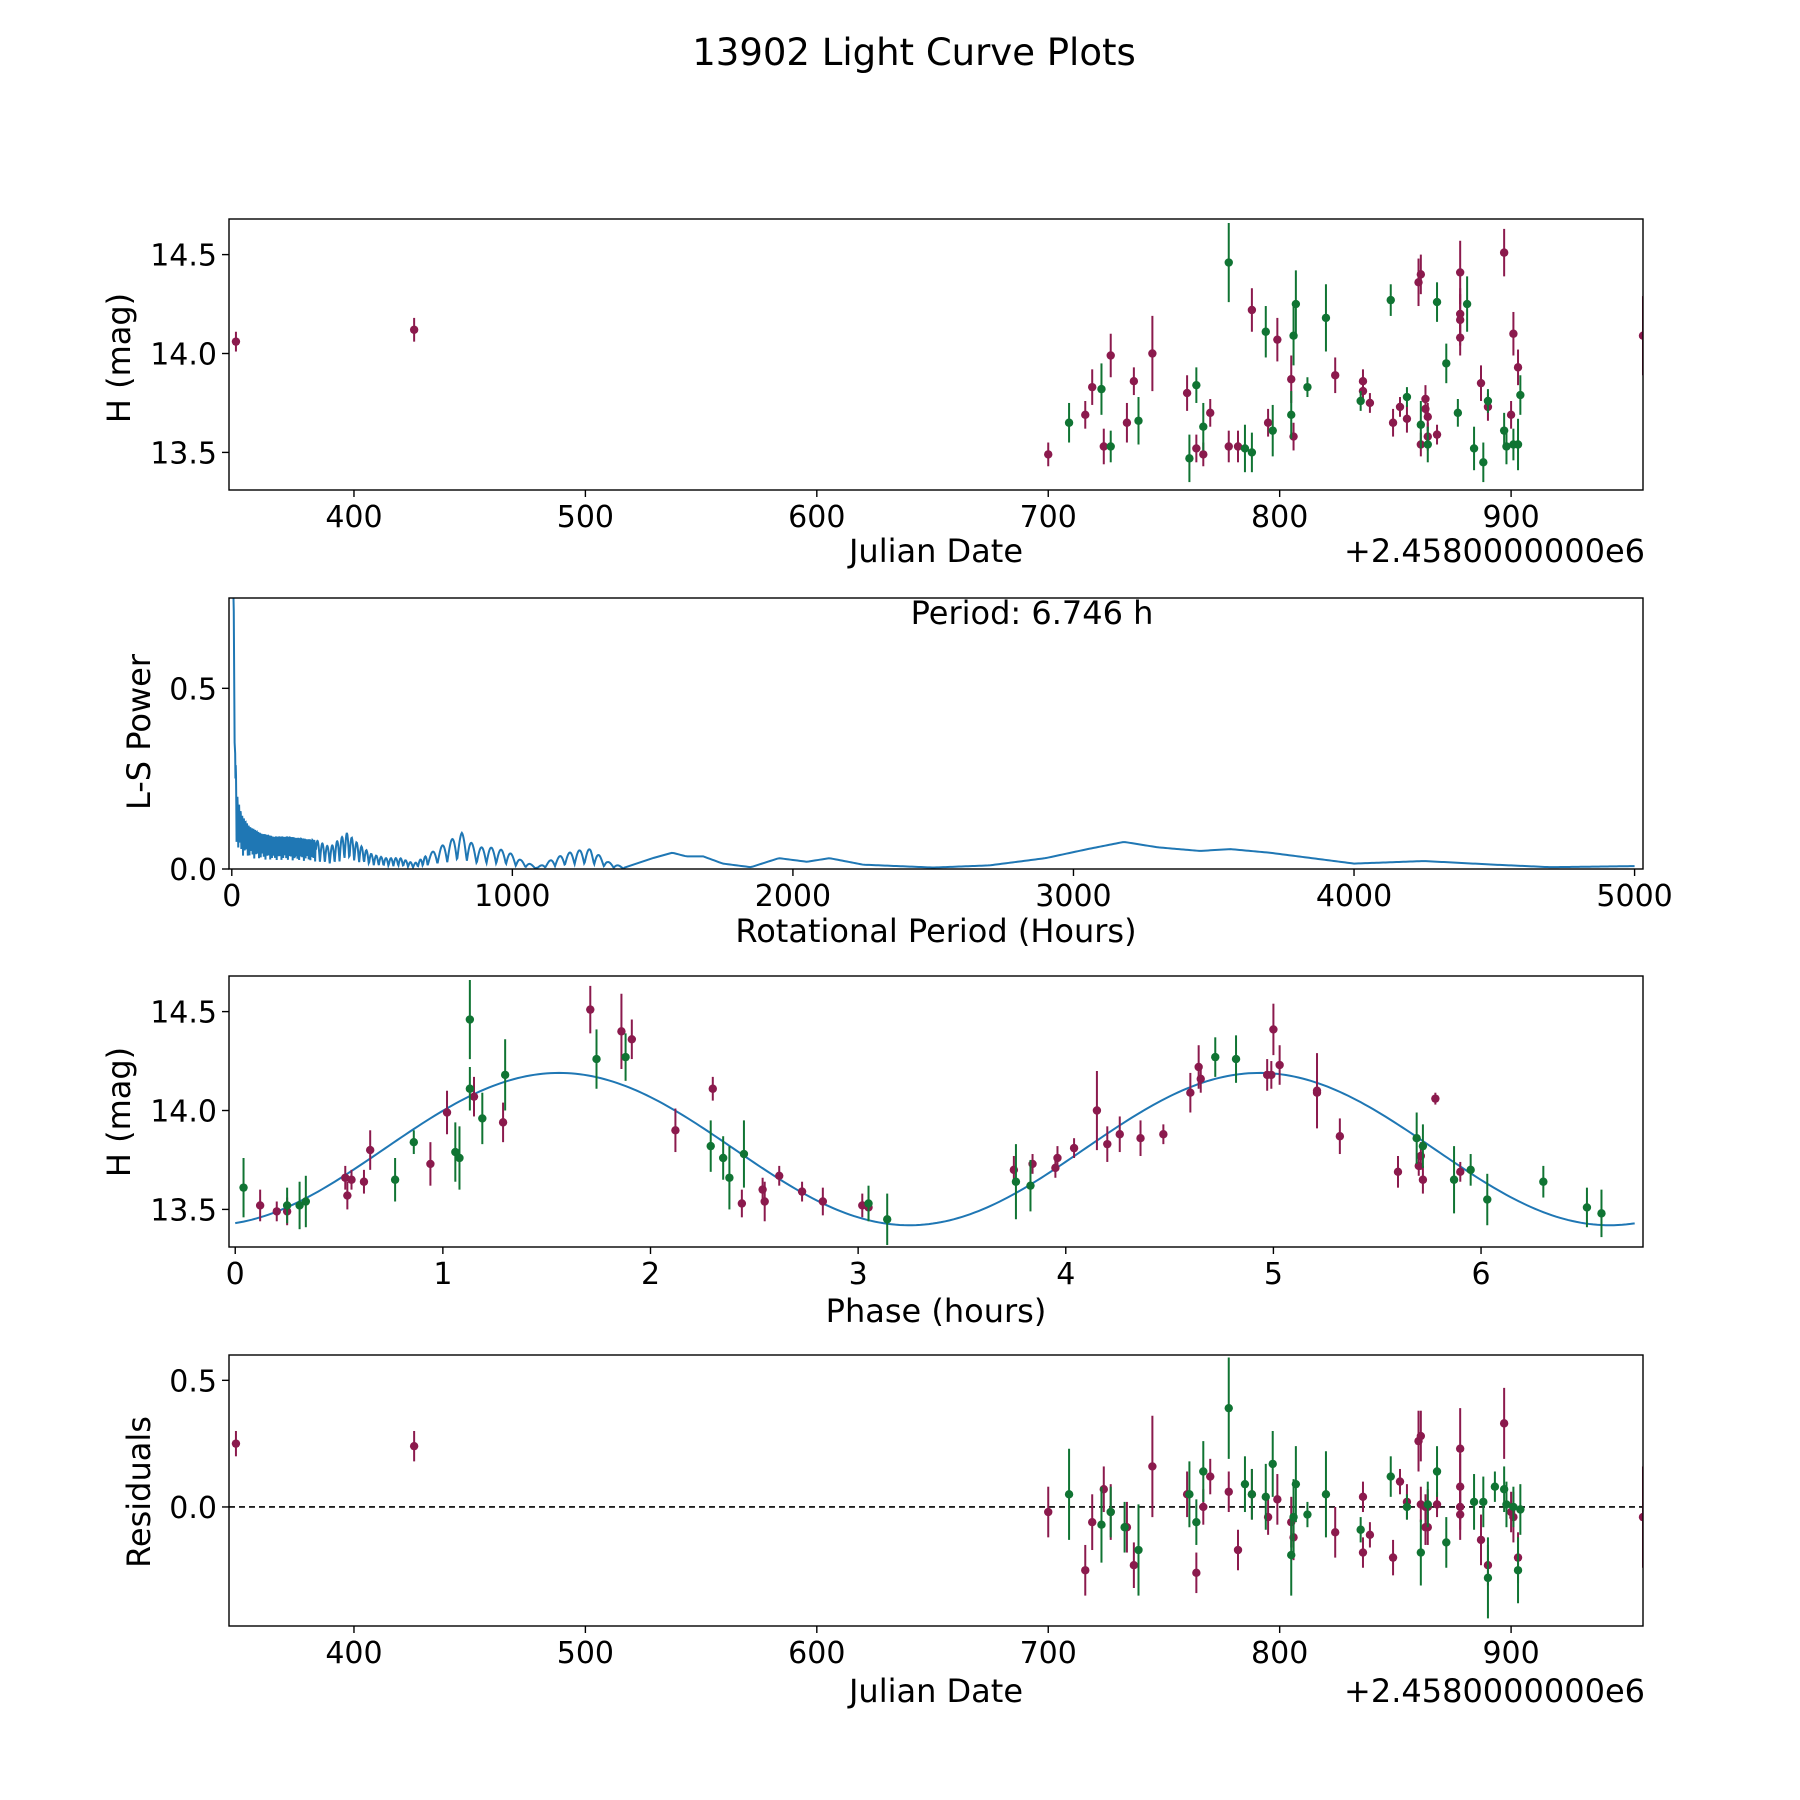 The image size is (1800, 1800). I want to click on x-tick-label: 600, so click(816, 517).